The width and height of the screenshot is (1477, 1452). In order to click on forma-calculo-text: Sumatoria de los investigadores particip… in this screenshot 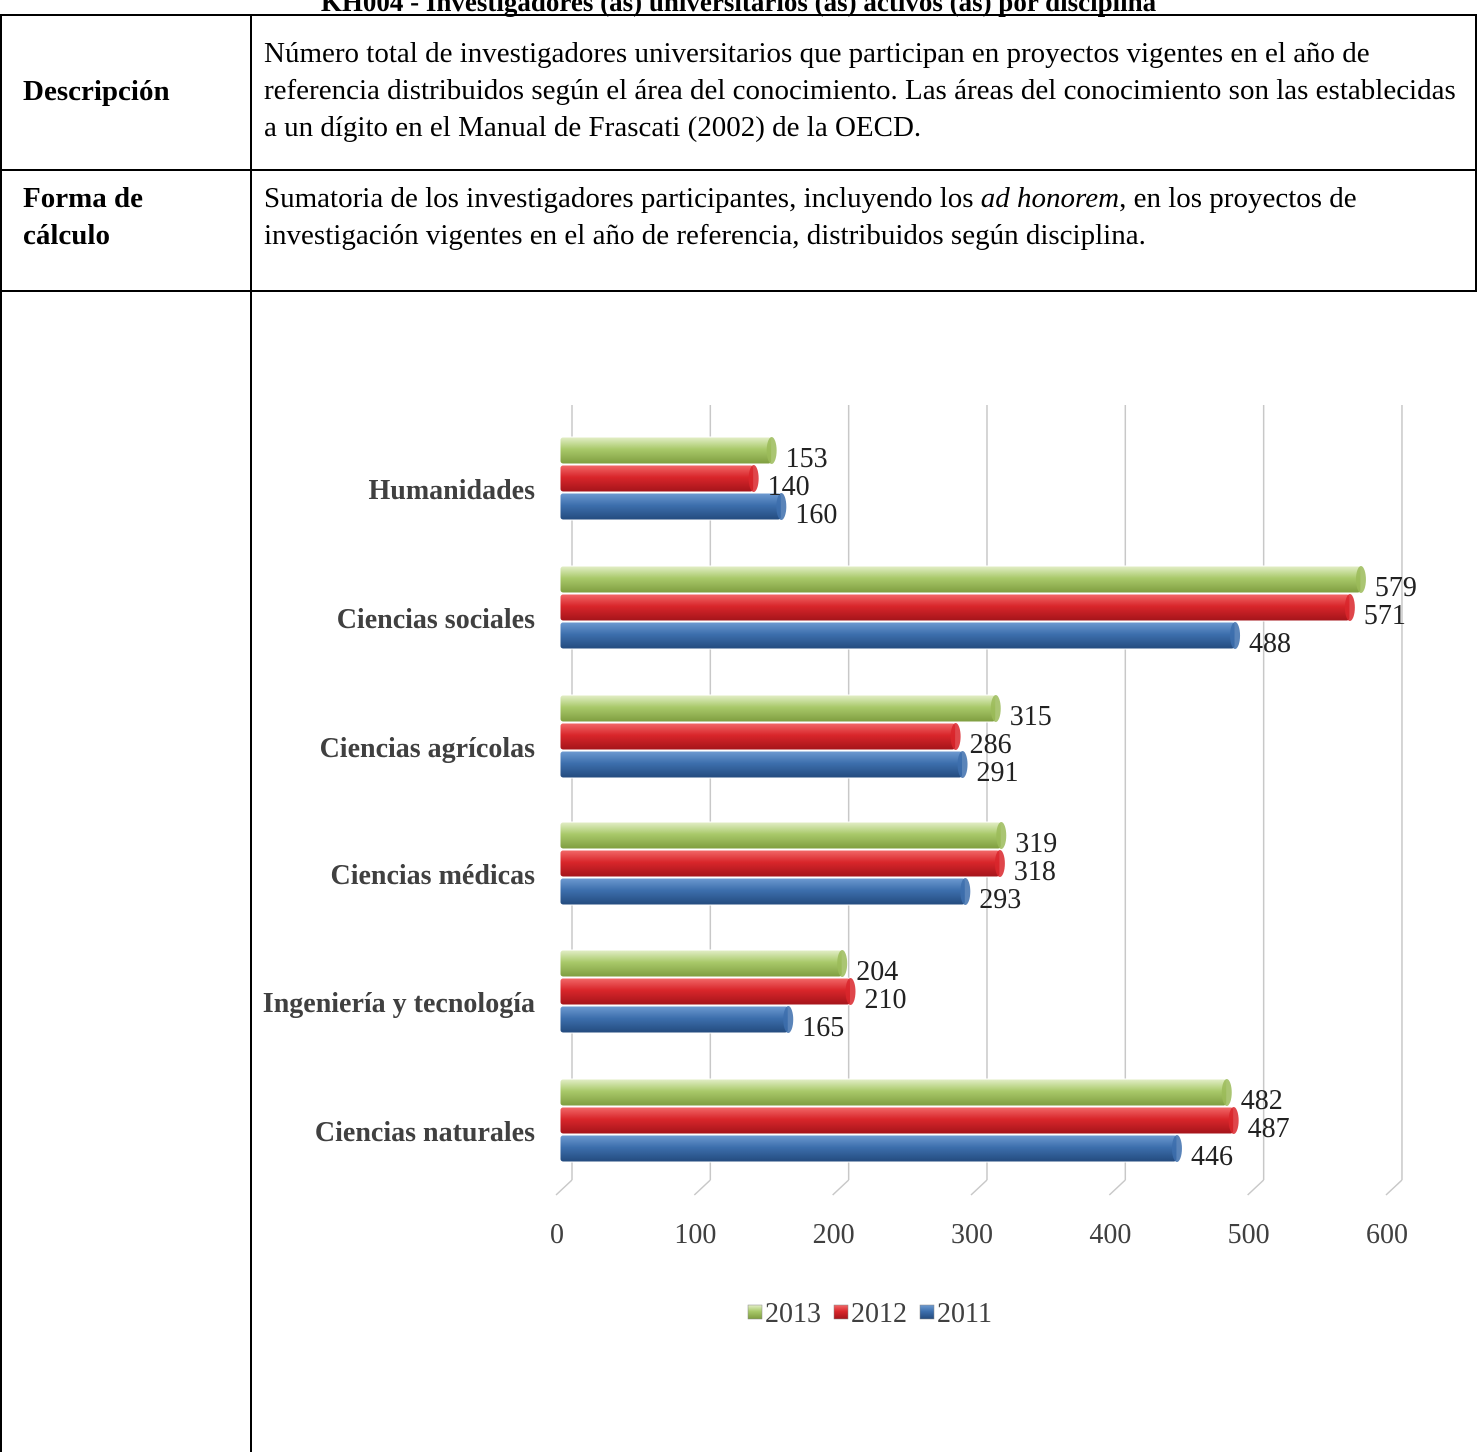, I will do `click(869, 217)`.